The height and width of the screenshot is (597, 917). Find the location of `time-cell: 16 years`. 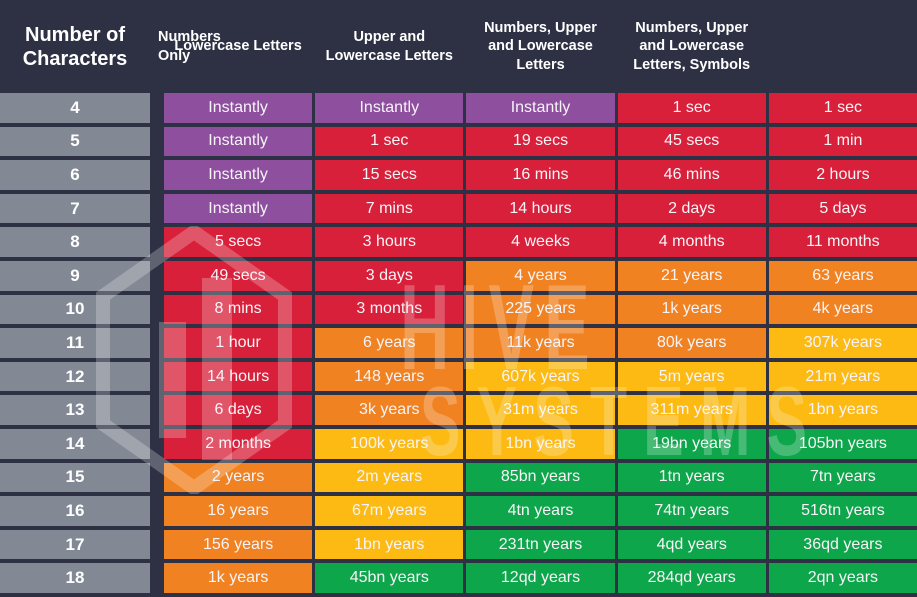

time-cell: 16 years is located at coordinates (238, 511).